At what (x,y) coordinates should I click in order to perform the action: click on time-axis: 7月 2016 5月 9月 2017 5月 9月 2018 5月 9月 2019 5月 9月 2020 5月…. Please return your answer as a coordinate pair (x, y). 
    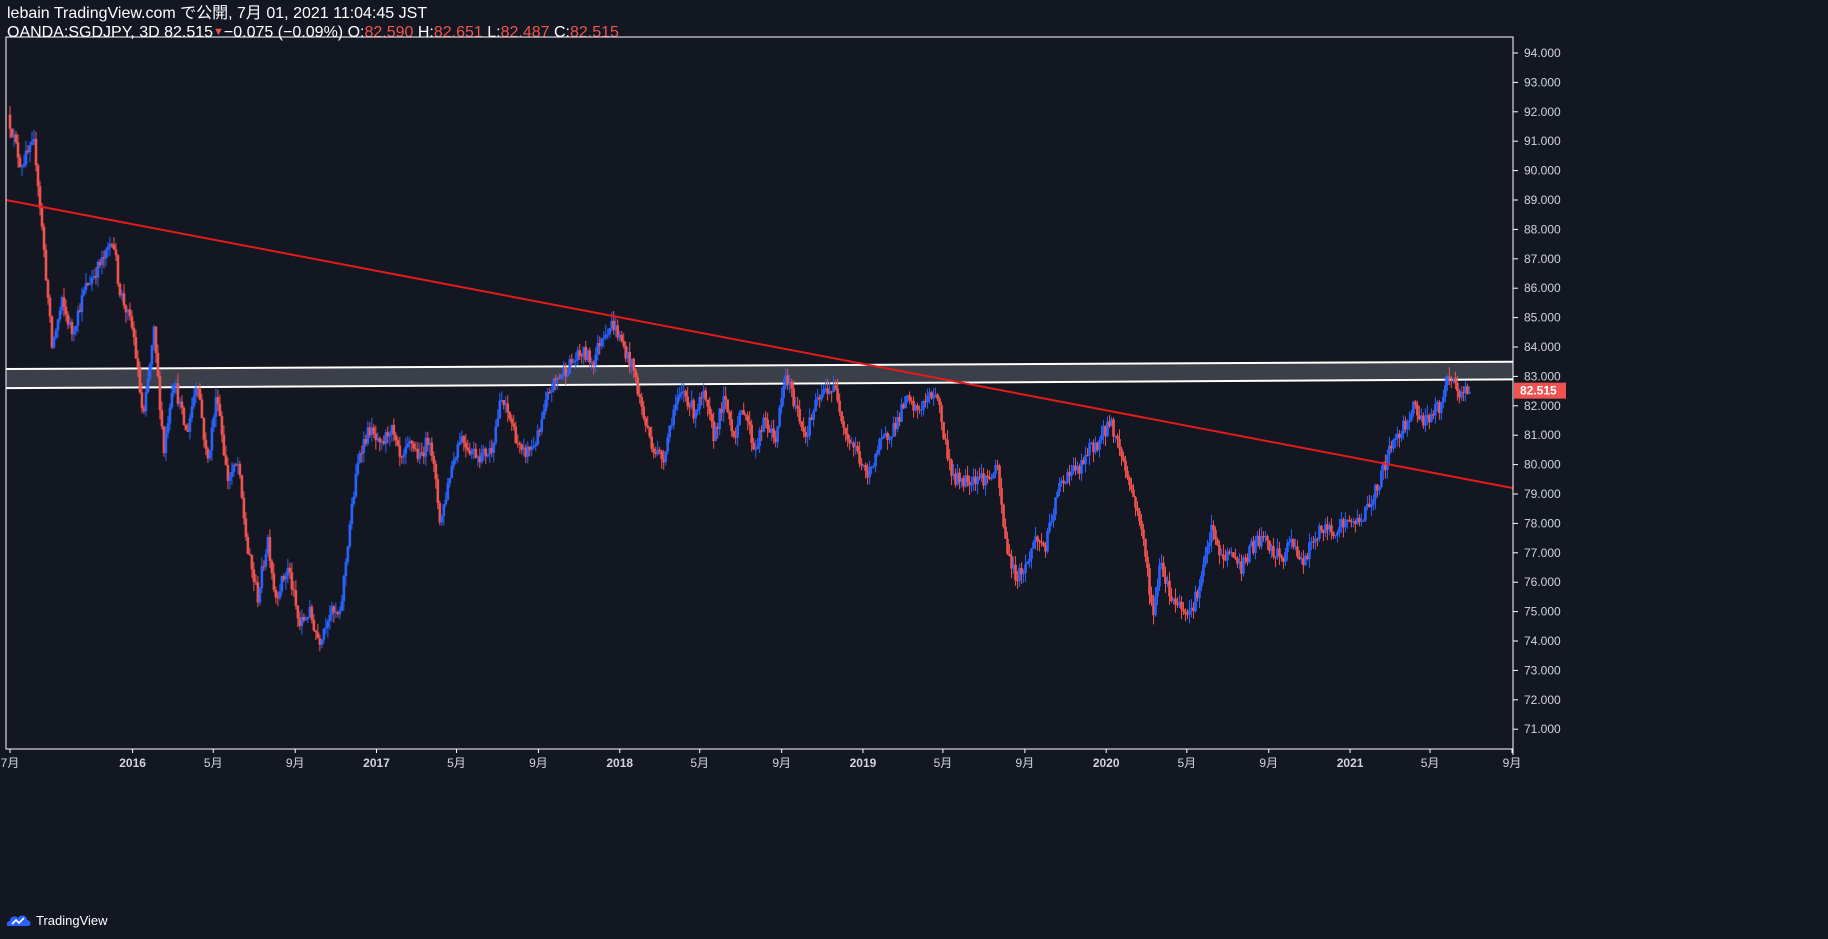
    Looking at the image, I should click on (761, 759).